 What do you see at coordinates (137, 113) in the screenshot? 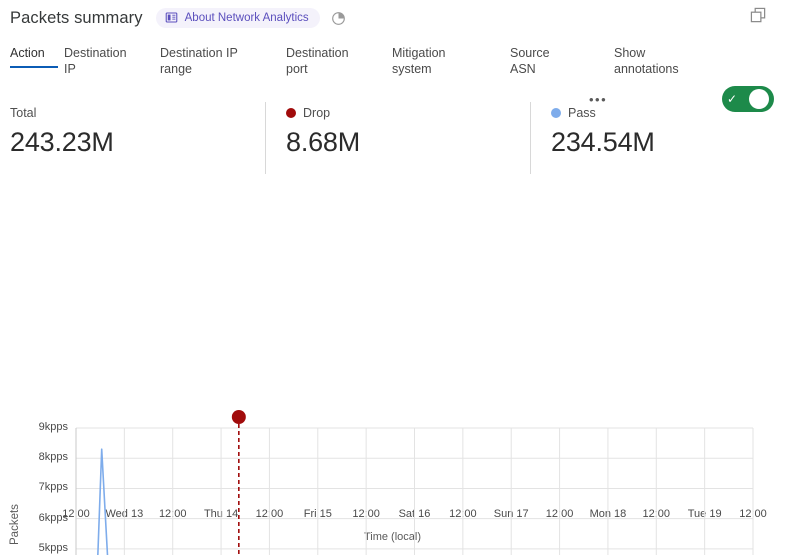
I see `stat-total-label-row: Total` at bounding box center [137, 113].